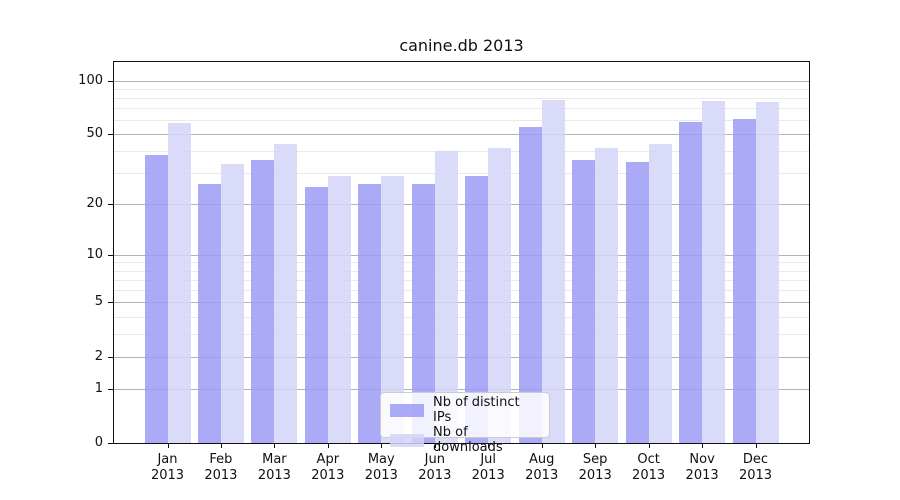  What do you see at coordinates (167, 467) in the screenshot?
I see `x-tick-label: Jan 2013` at bounding box center [167, 467].